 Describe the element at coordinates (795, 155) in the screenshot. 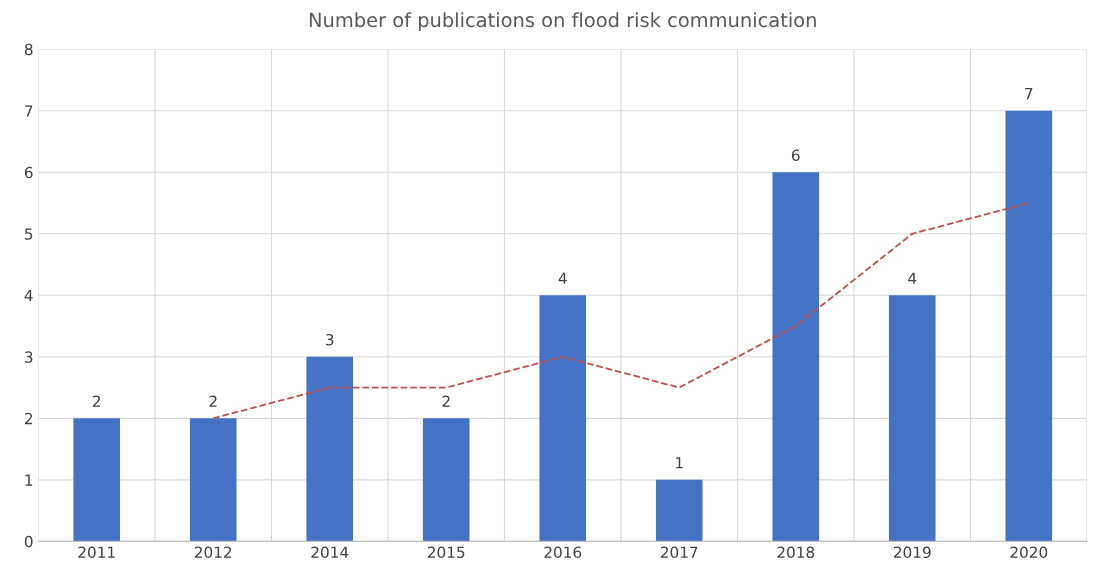

I see `data-label: 6` at that location.